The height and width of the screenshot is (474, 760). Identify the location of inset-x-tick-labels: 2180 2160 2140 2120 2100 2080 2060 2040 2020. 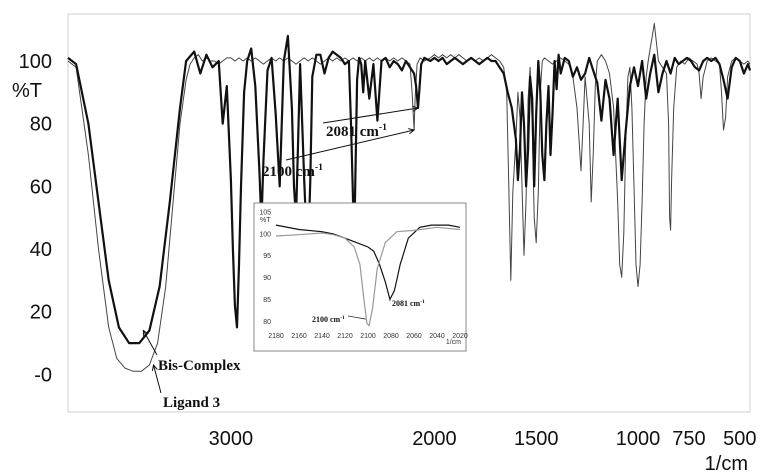
(368, 336).